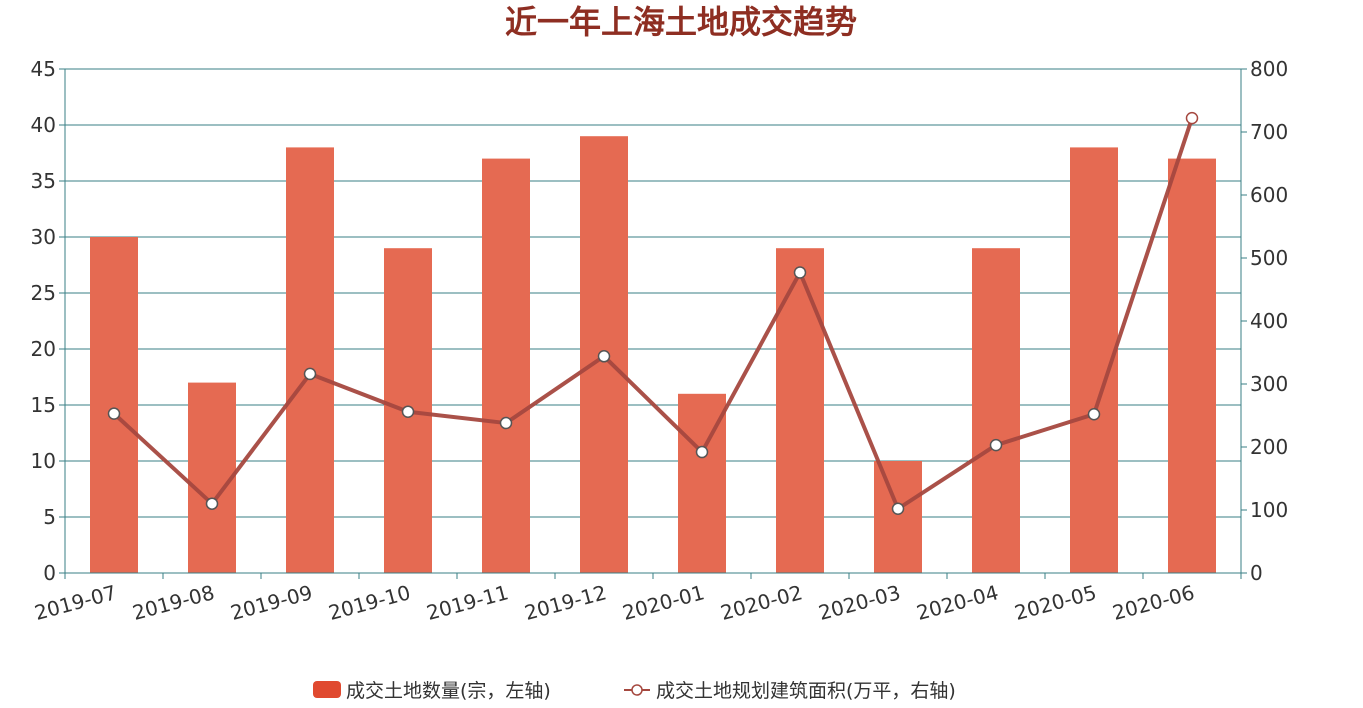  What do you see at coordinates (1269, 384) in the screenshot?
I see `right-tick-label: 300` at bounding box center [1269, 384].